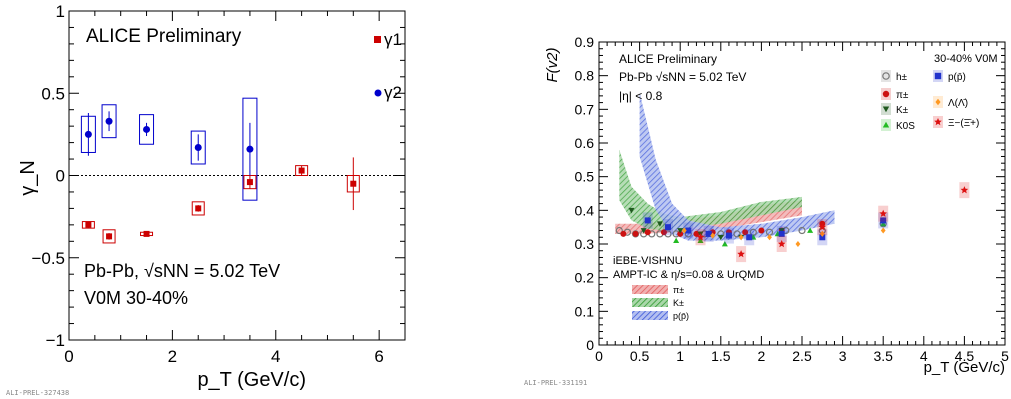  Describe the element at coordinates (963, 123) in the screenshot. I see `legend-label-xi: Ξ−(Ξ̄+)` at that location.